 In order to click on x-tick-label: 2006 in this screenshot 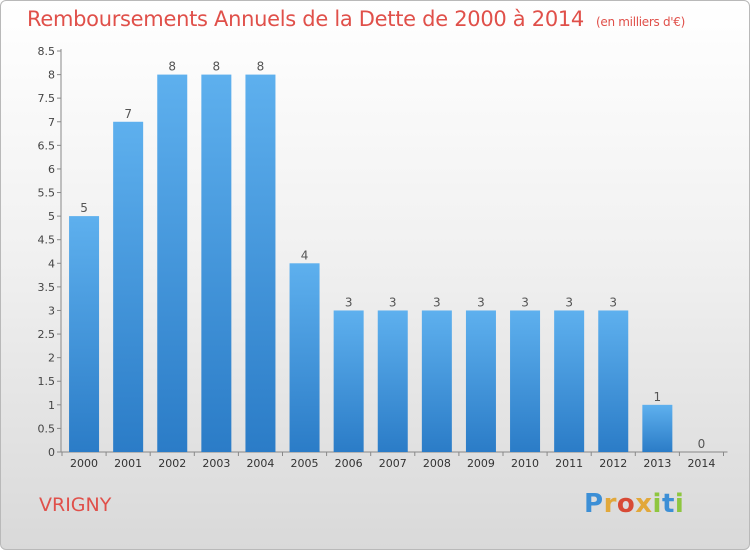, I will do `click(349, 463)`.